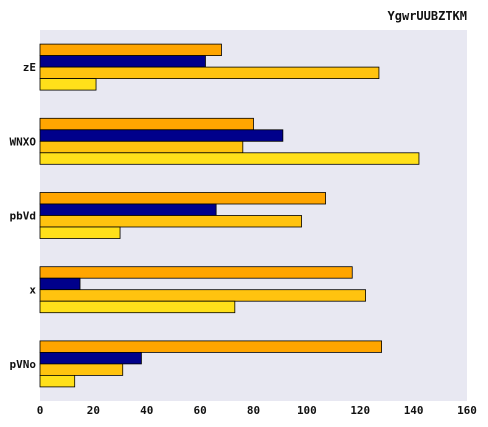  What do you see at coordinates (253, 410) in the screenshot?
I see `x-tick-label: 80` at bounding box center [253, 410].